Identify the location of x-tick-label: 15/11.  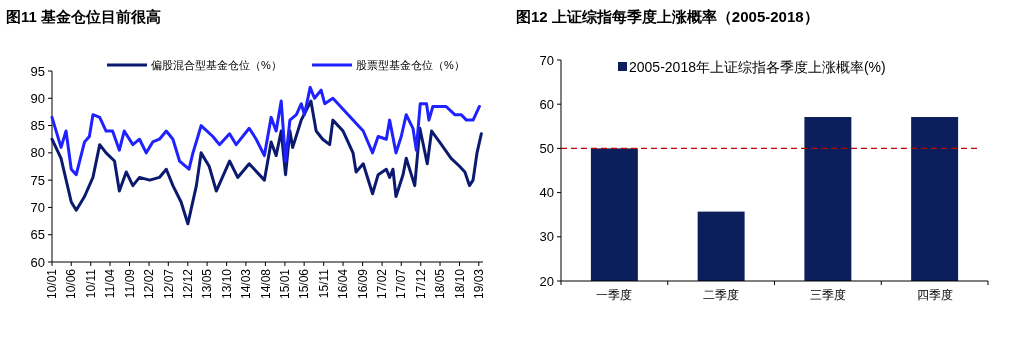
(323, 283).